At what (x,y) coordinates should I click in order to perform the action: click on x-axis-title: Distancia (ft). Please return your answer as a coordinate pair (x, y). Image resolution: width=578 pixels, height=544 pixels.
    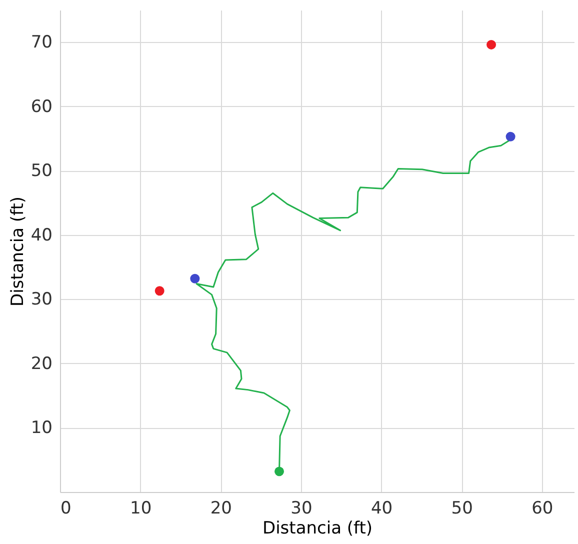
    Looking at the image, I should click on (317, 528).